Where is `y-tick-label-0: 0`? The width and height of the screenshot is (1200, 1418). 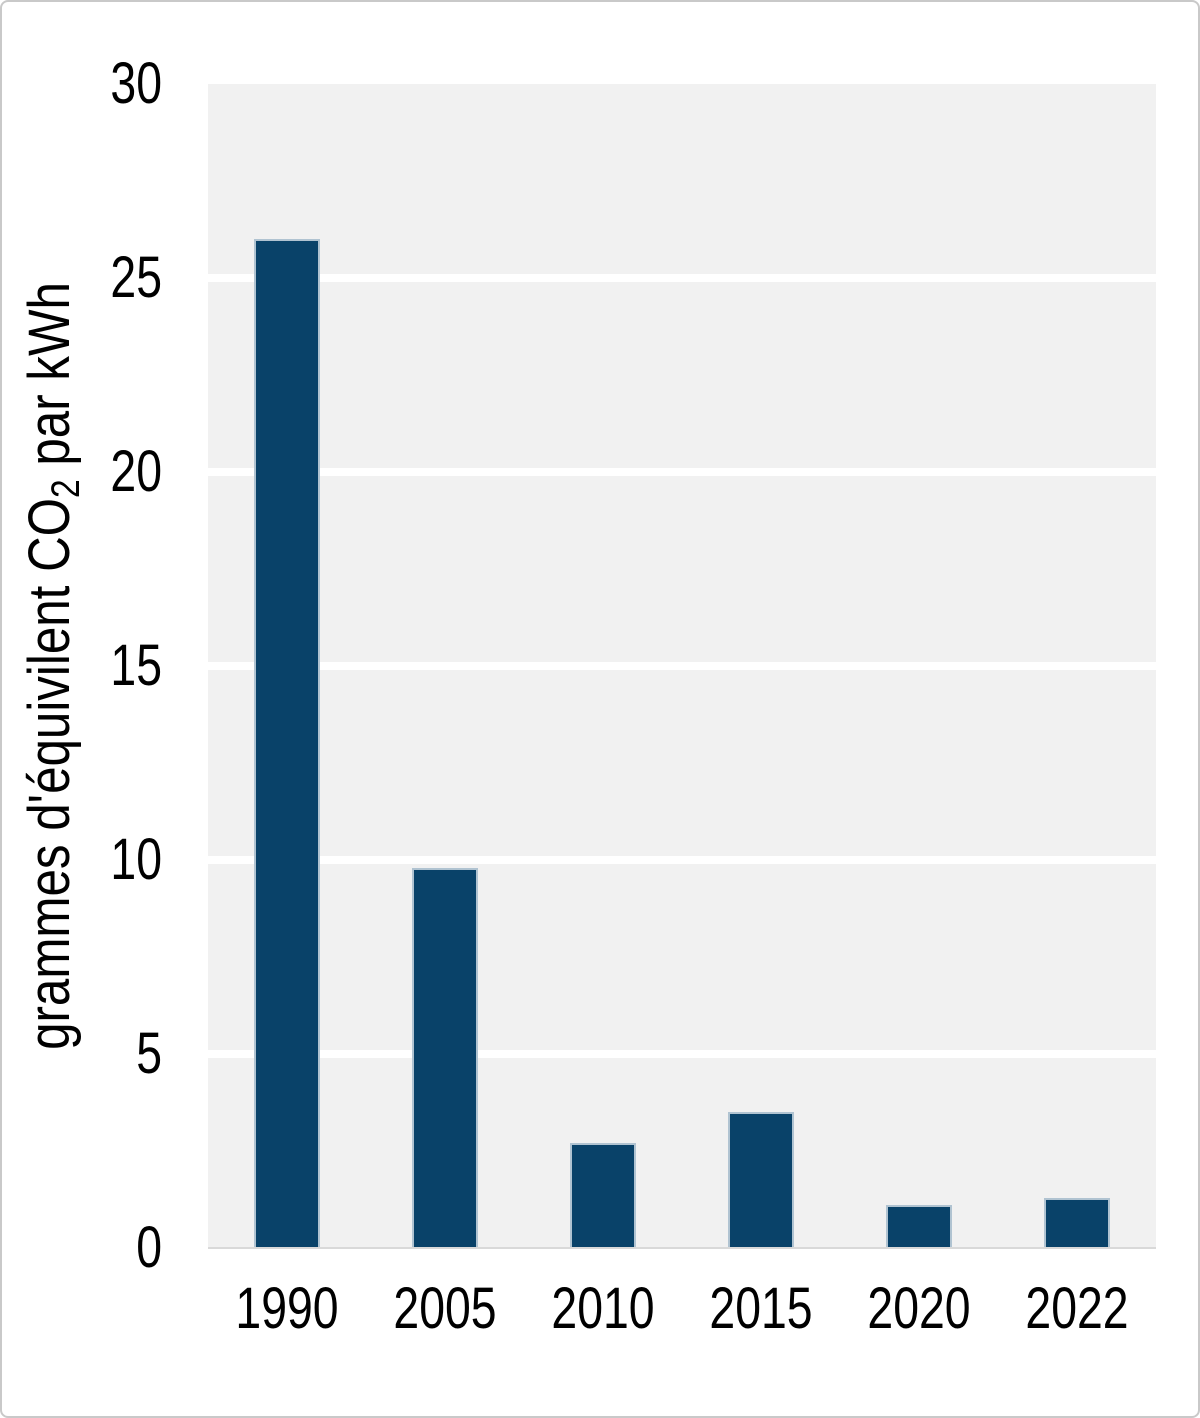
y-tick-label-0: 0 is located at coordinates (149, 1247).